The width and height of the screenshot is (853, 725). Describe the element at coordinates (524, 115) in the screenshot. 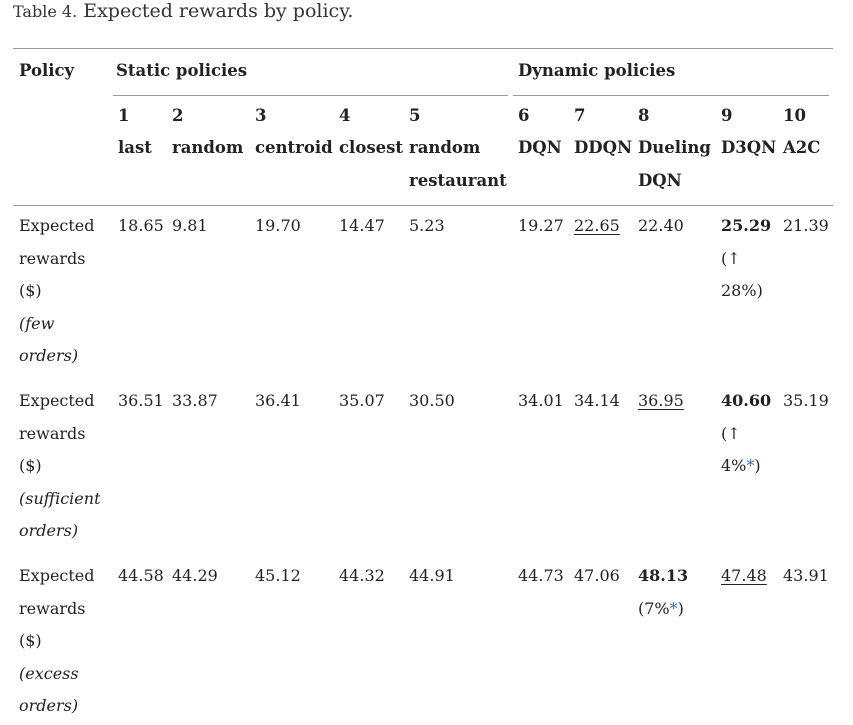

I see `column-number: 6` at that location.